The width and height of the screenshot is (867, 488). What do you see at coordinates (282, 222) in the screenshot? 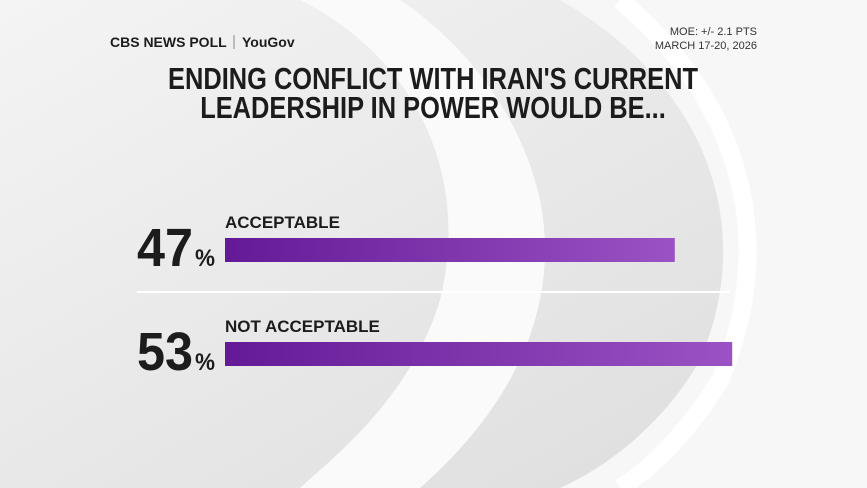
I see `category-label: ACCEPTABLE` at bounding box center [282, 222].